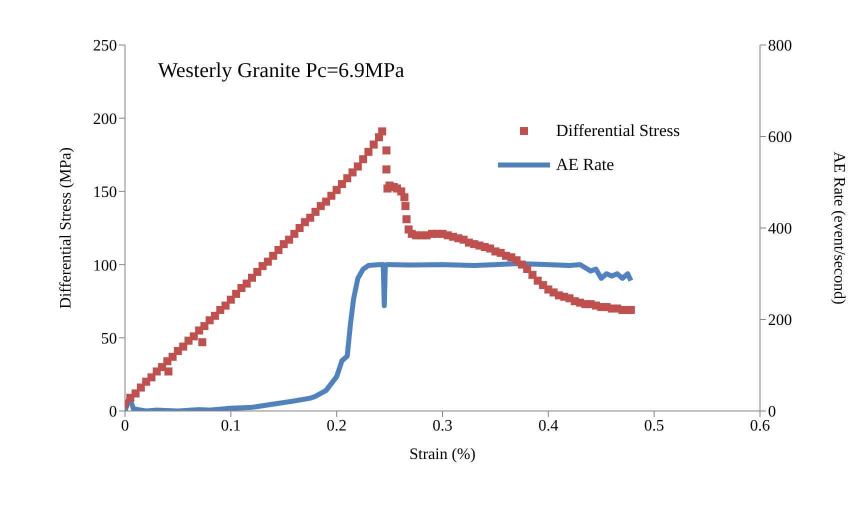  Describe the element at coordinates (105, 265) in the screenshot. I see `y-tick-label: 100` at that location.